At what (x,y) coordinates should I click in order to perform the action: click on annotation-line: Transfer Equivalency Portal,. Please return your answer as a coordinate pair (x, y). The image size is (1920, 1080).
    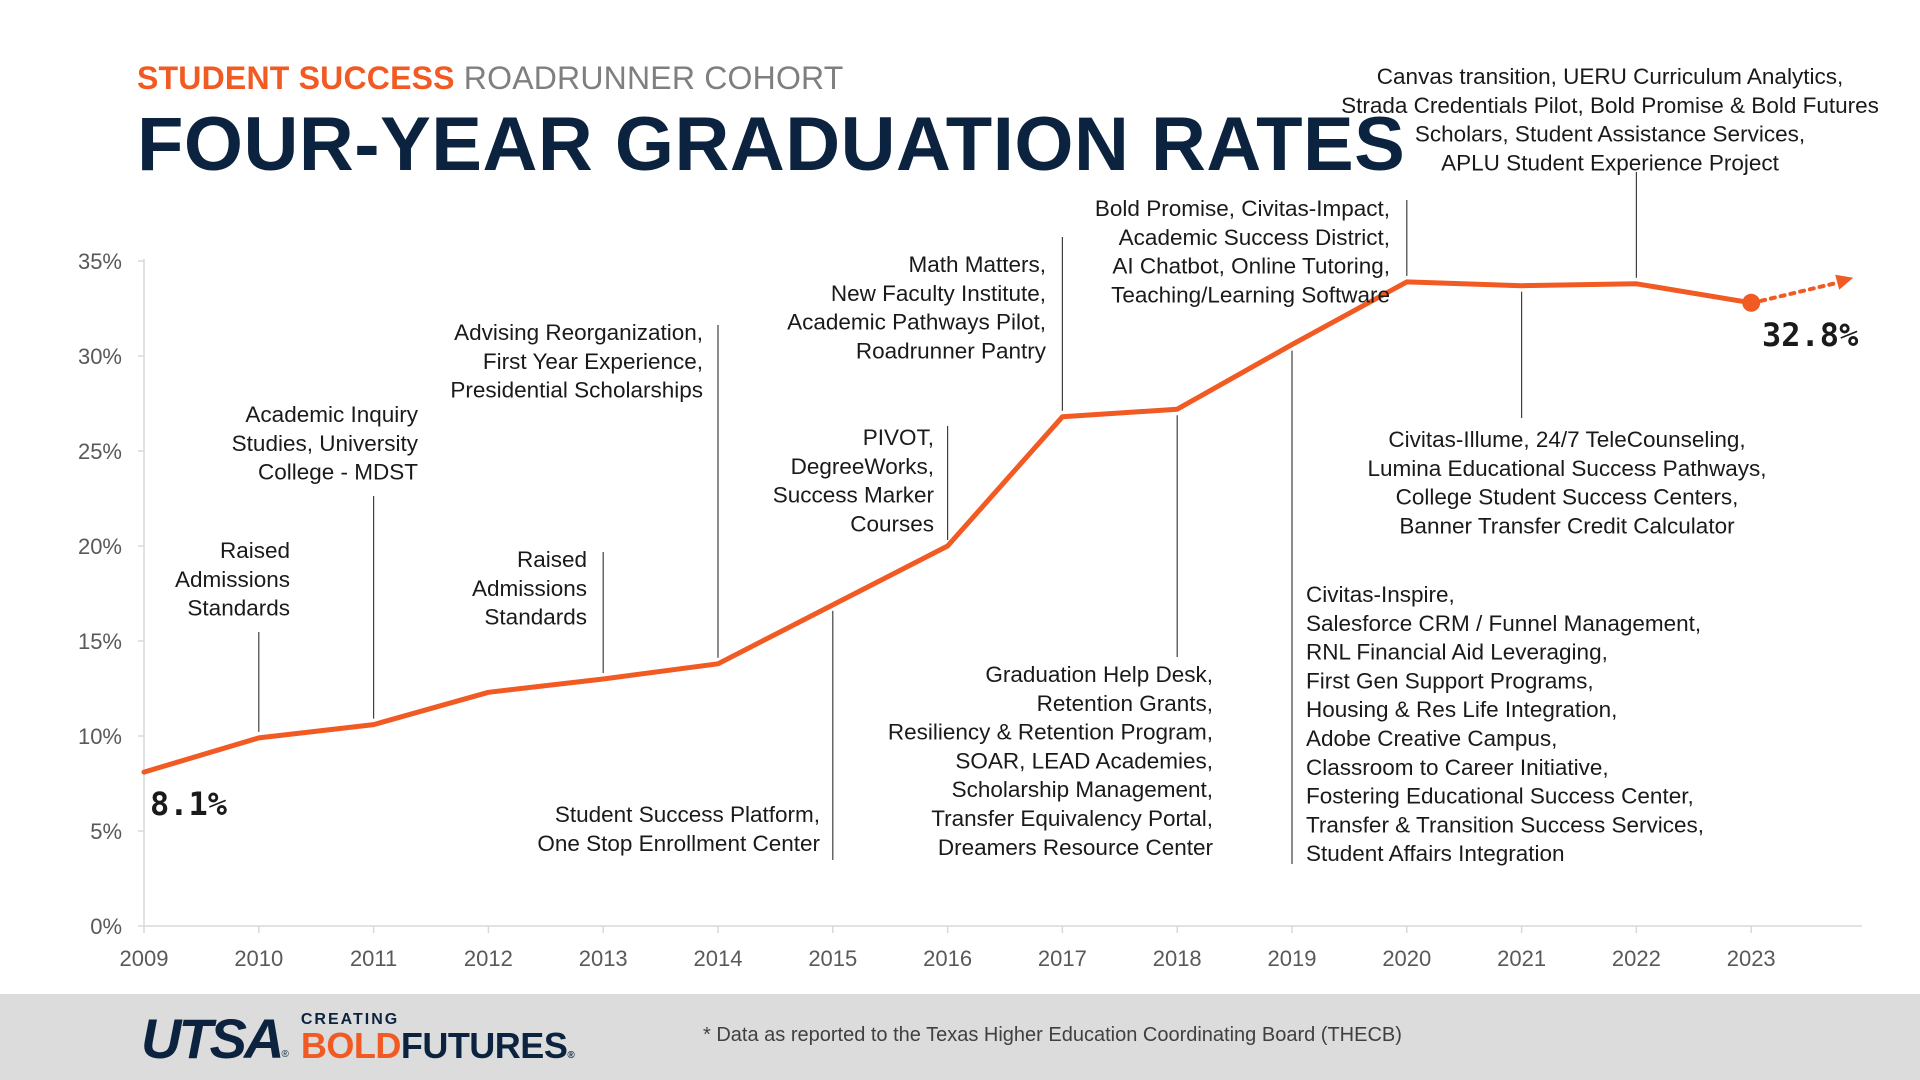
    Looking at the image, I should click on (1072, 818).